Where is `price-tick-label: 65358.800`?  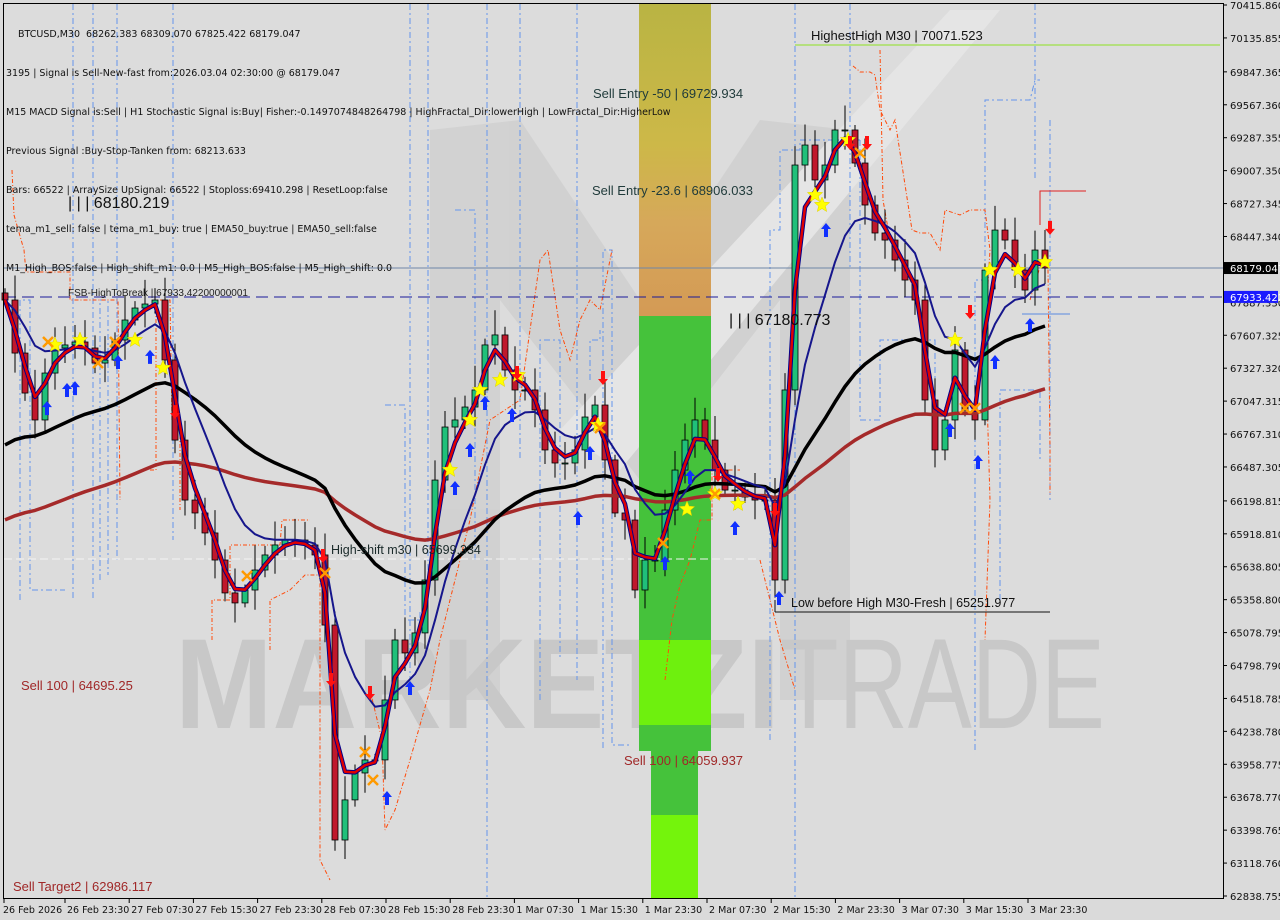
price-tick-label: 65358.800 is located at coordinates (1255, 601).